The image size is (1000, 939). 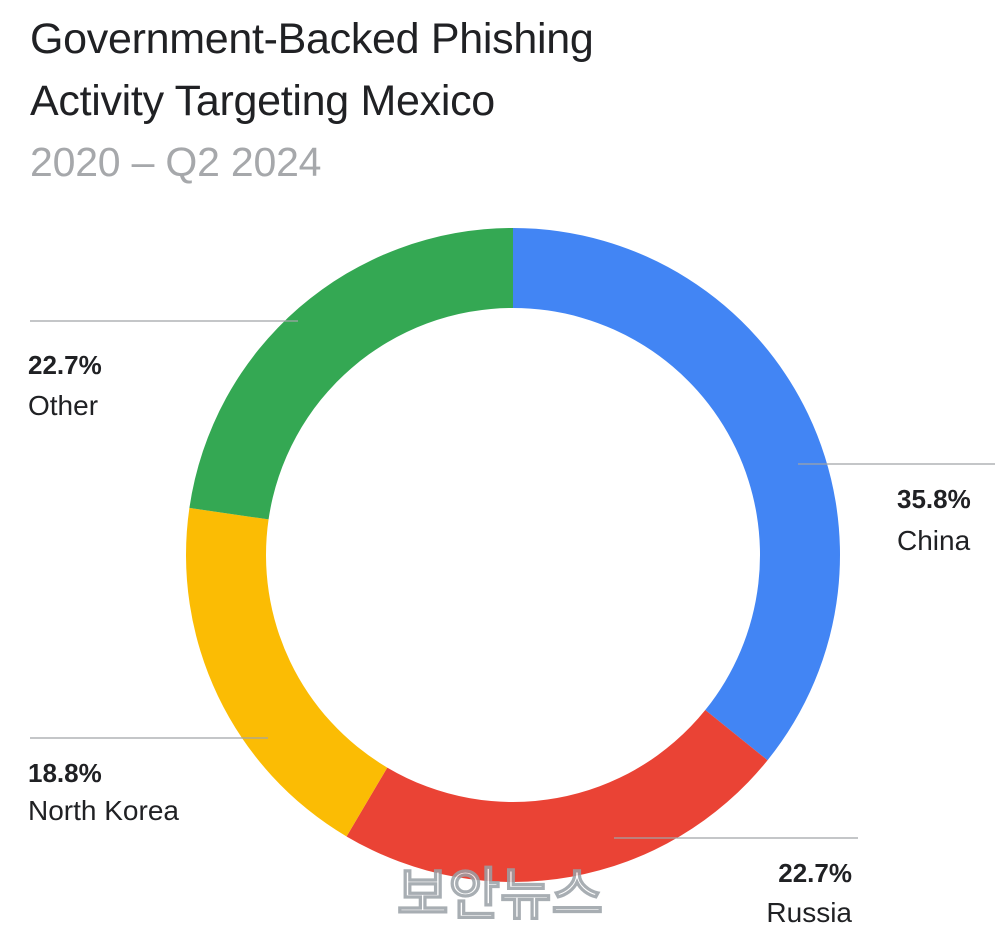 What do you see at coordinates (312, 39) in the screenshot?
I see `chart-title-line-1: Government-Backed Phishing` at bounding box center [312, 39].